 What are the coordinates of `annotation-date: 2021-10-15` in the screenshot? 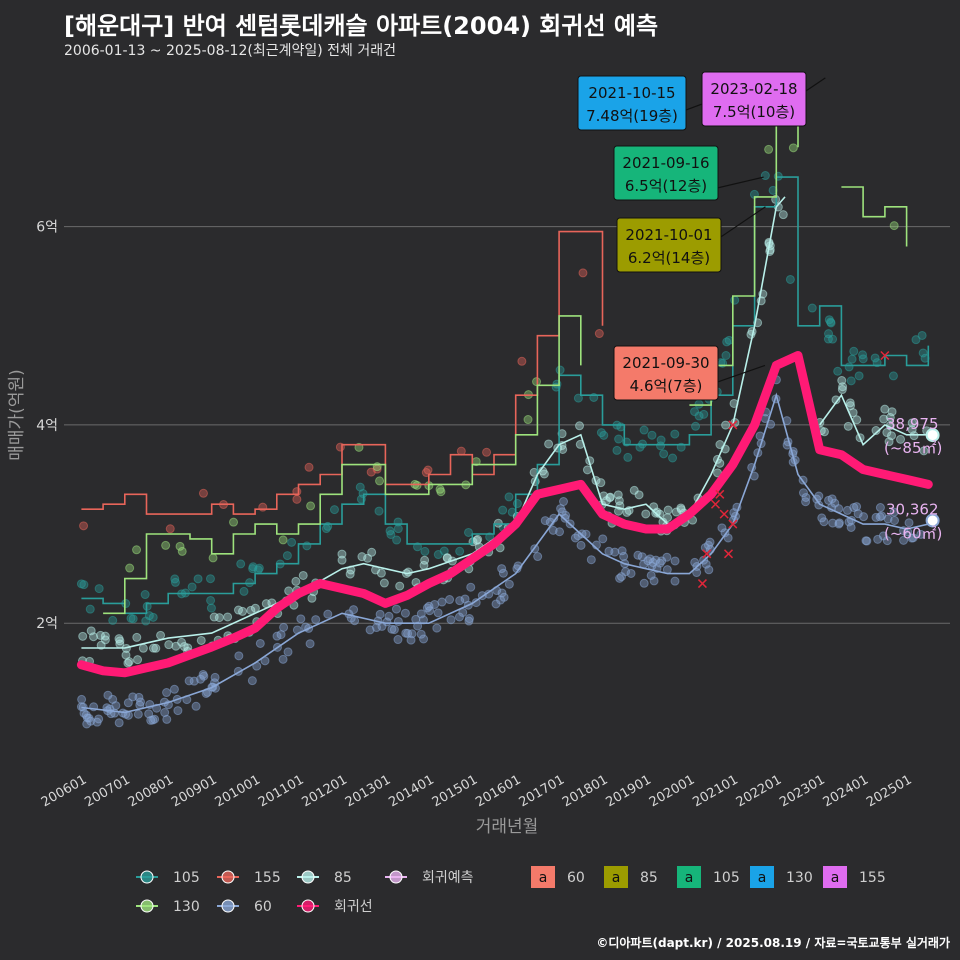 It's located at (631, 93).